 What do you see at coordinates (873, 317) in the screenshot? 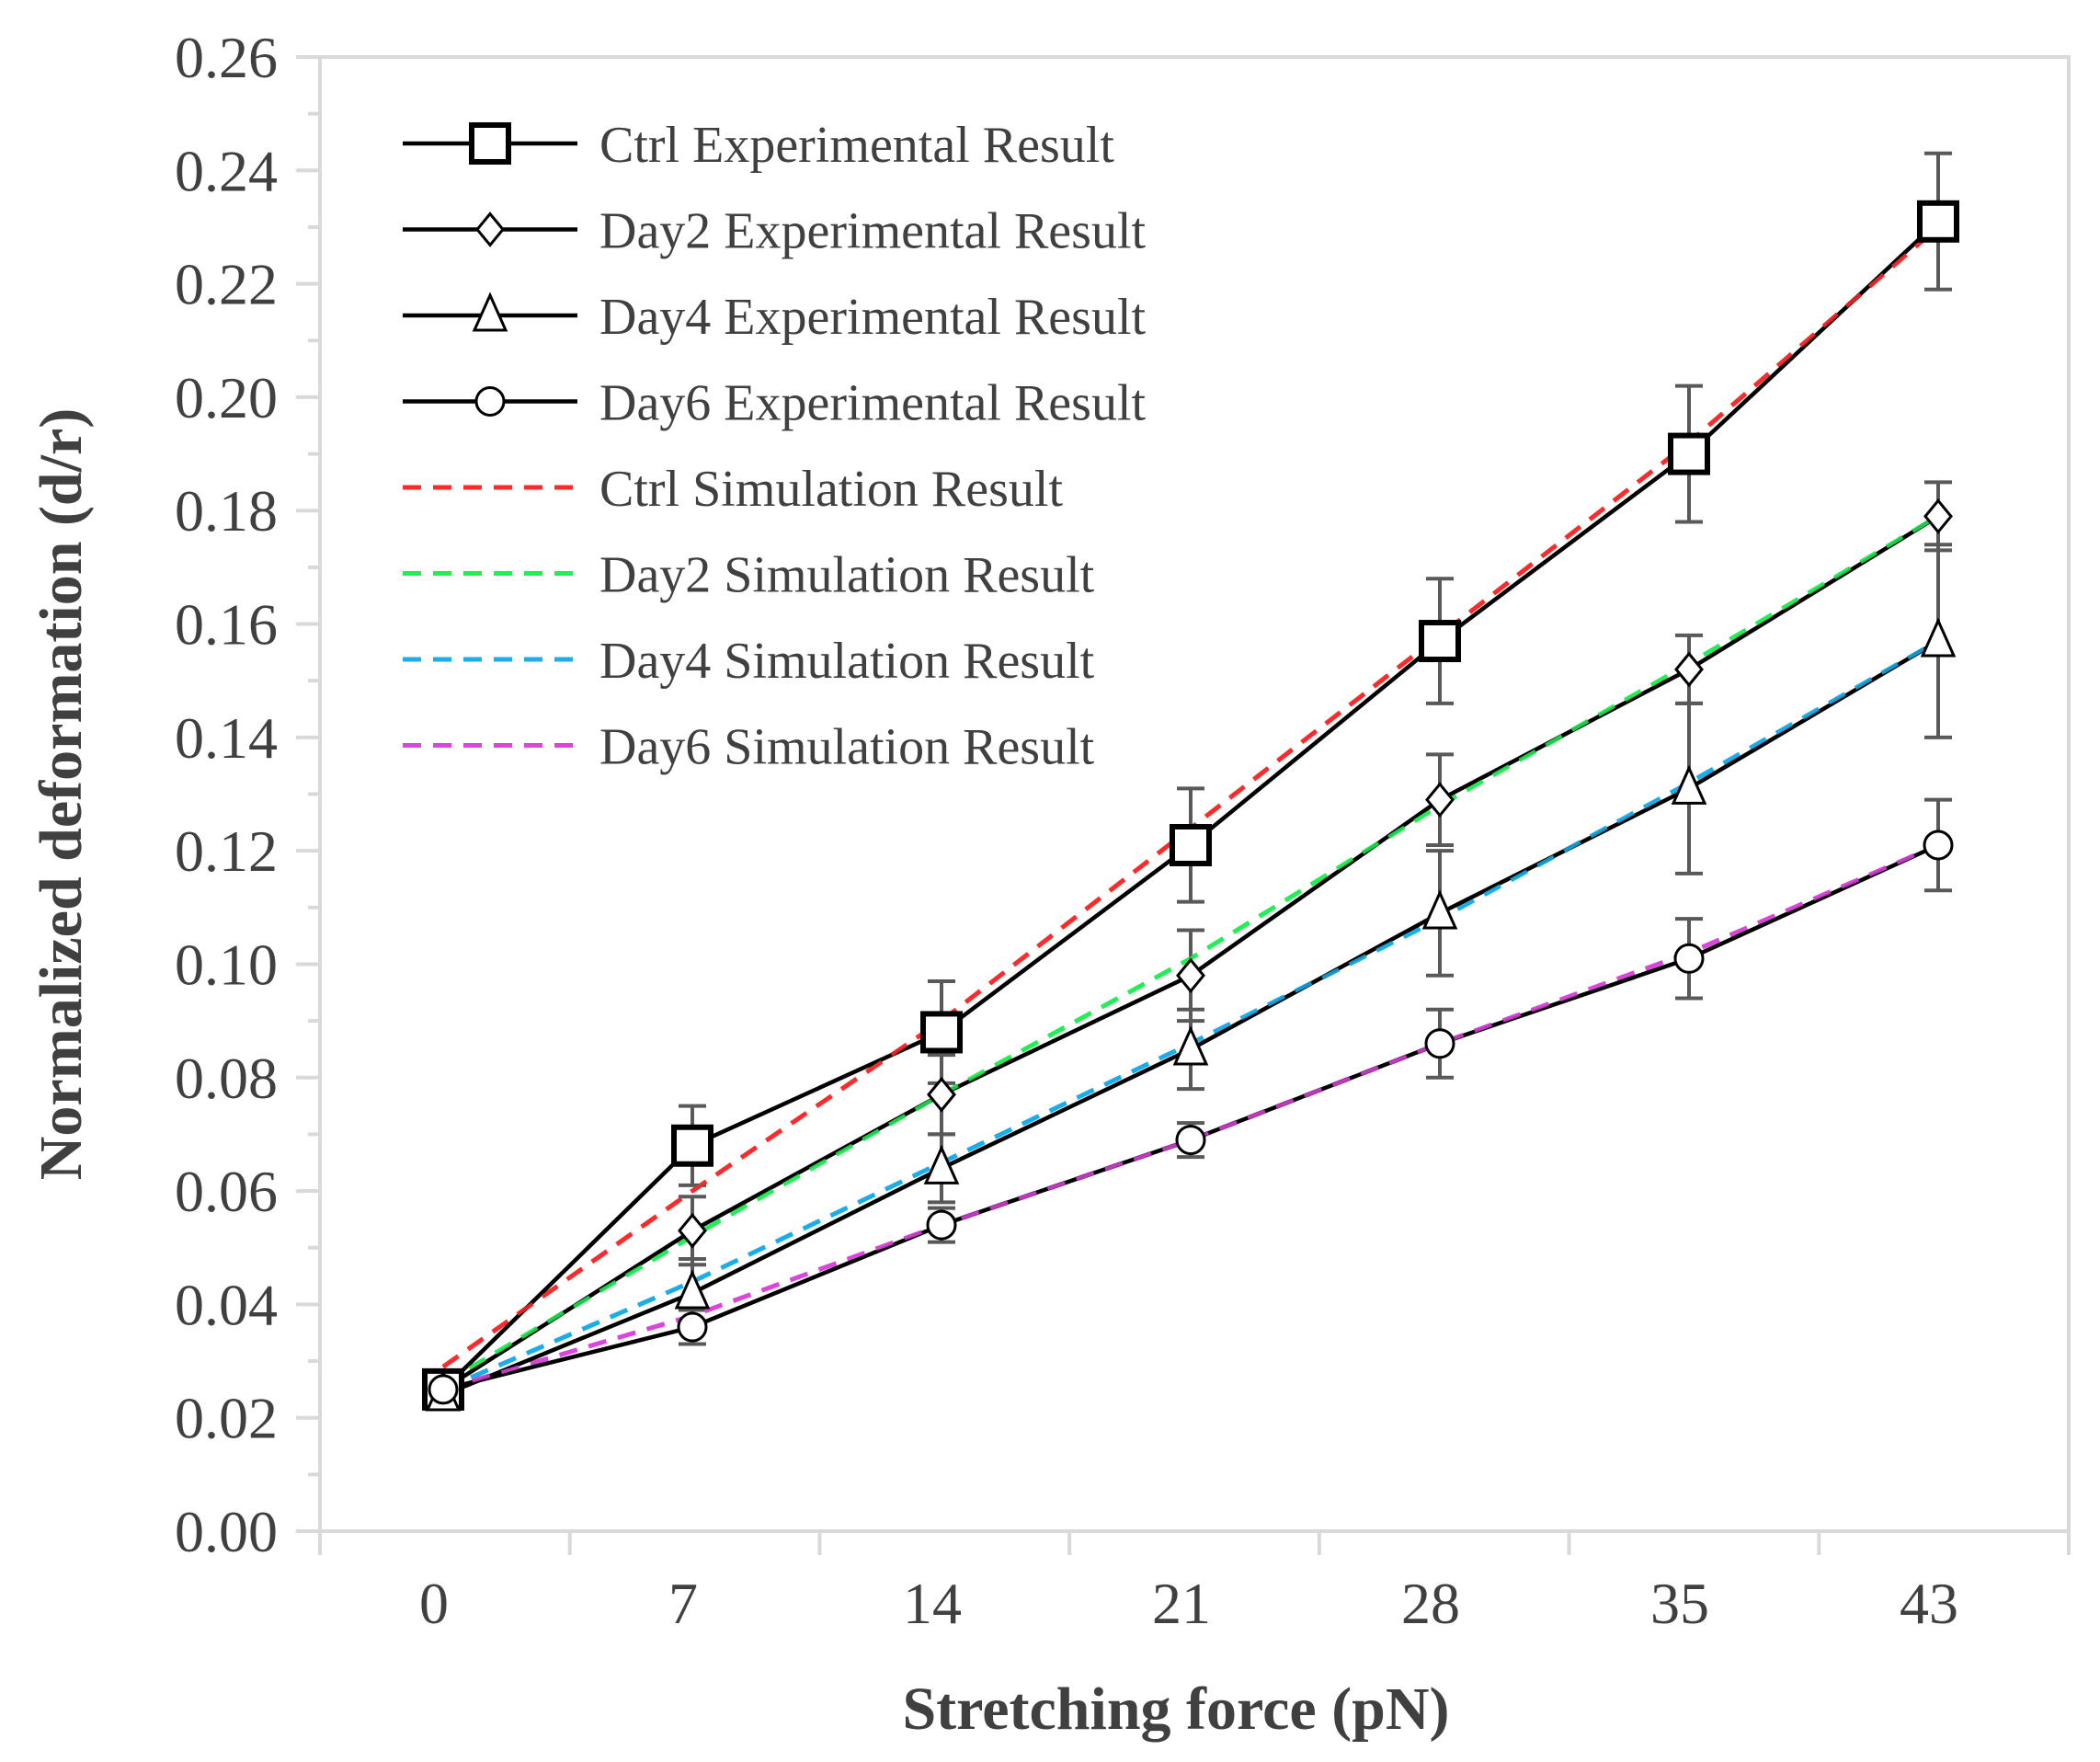
I see `legend-label: Day4 Experimental Result` at bounding box center [873, 317].